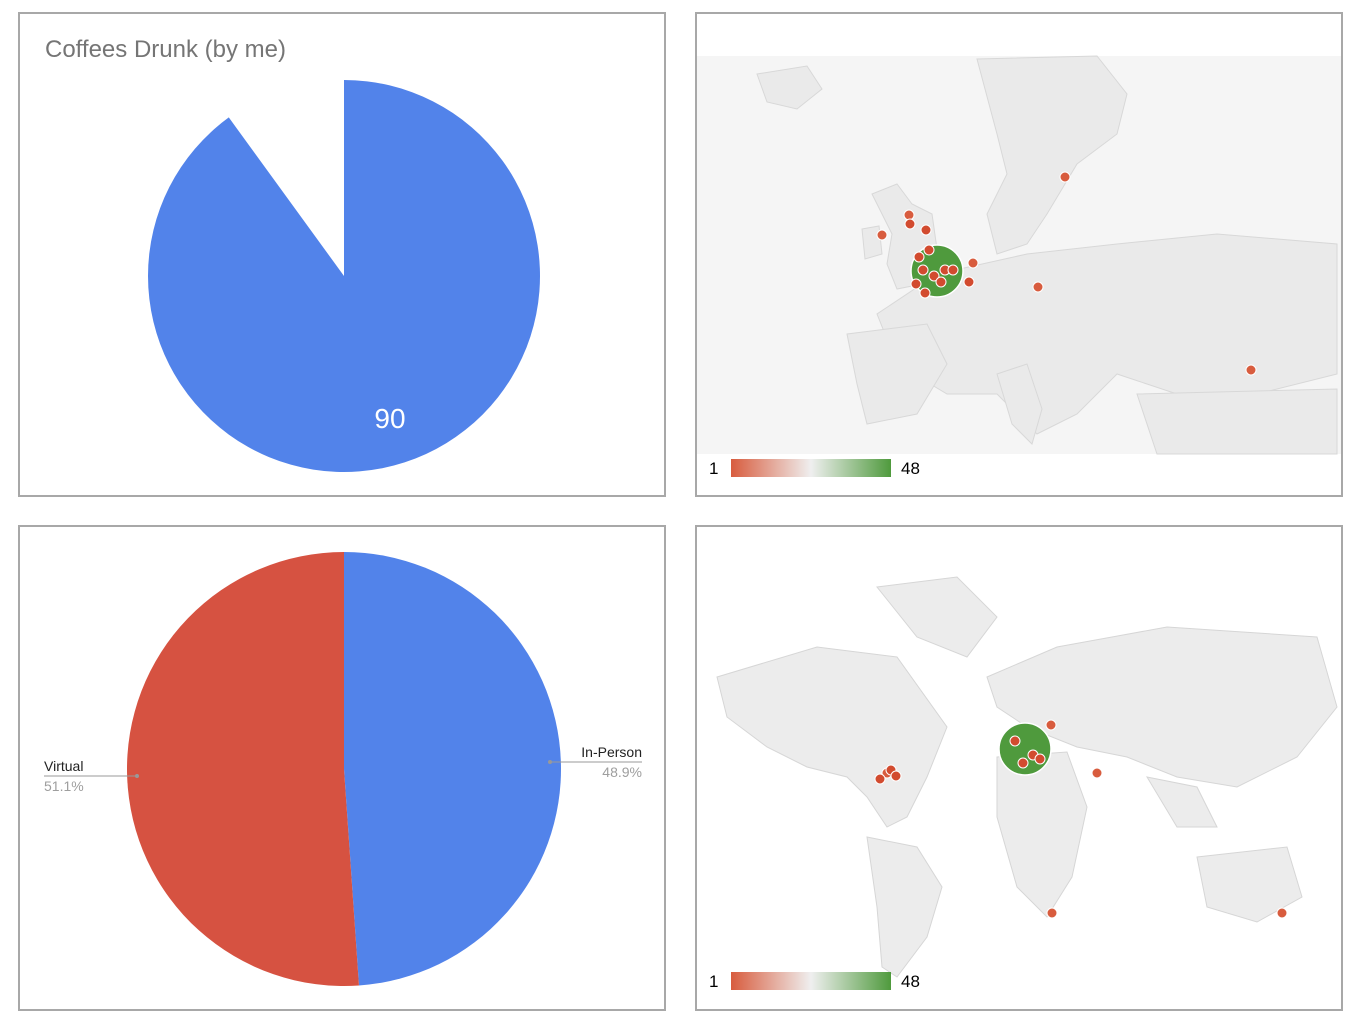 The image size is (1362, 1026). I want to click on map-marker-south-africa, so click(1052, 913).